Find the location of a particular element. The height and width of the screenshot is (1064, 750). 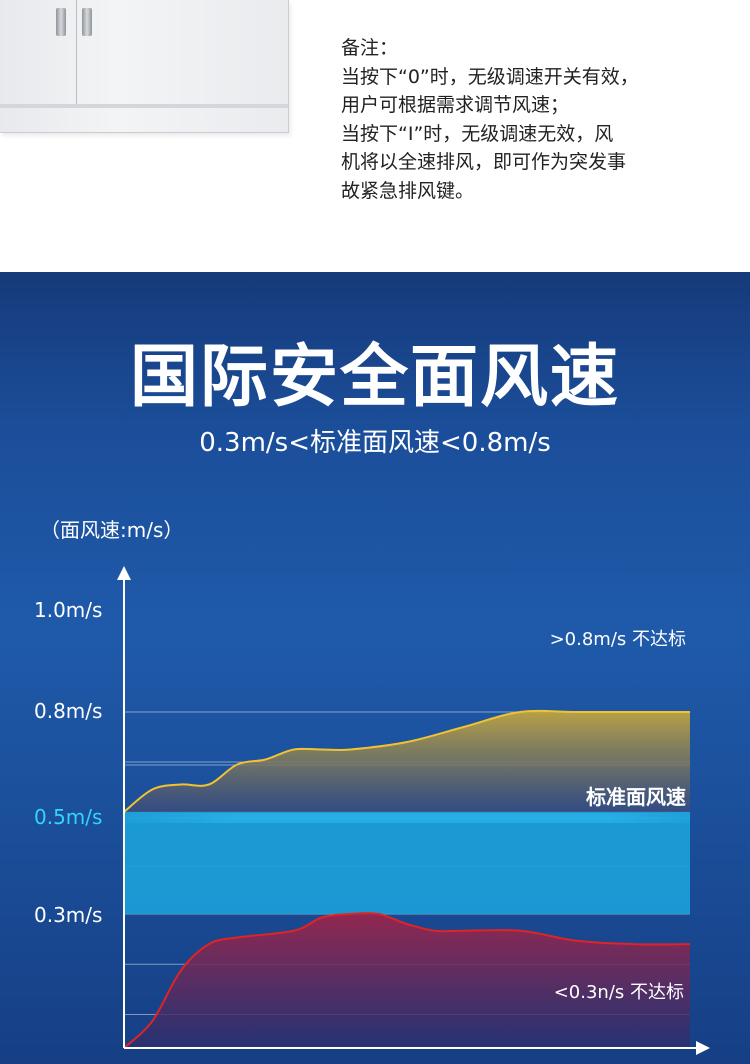

lower-series-line is located at coordinates (407, 980).